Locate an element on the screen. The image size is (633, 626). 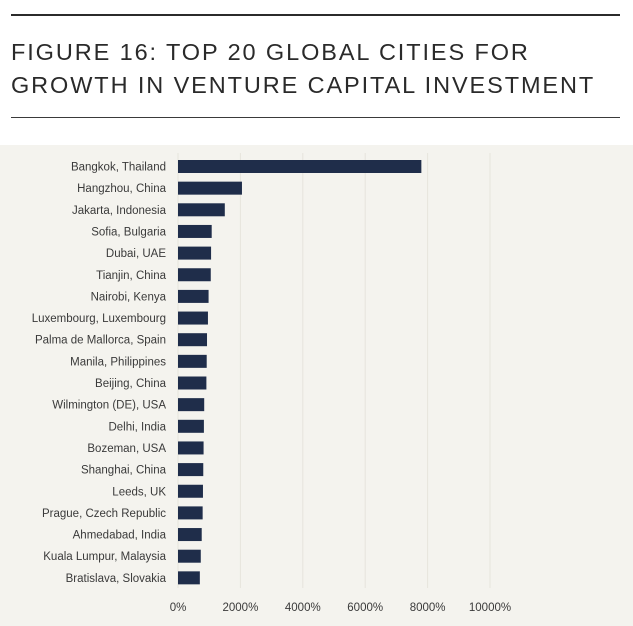
category-label: Prague, Czech Republic is located at coordinates (104, 514).